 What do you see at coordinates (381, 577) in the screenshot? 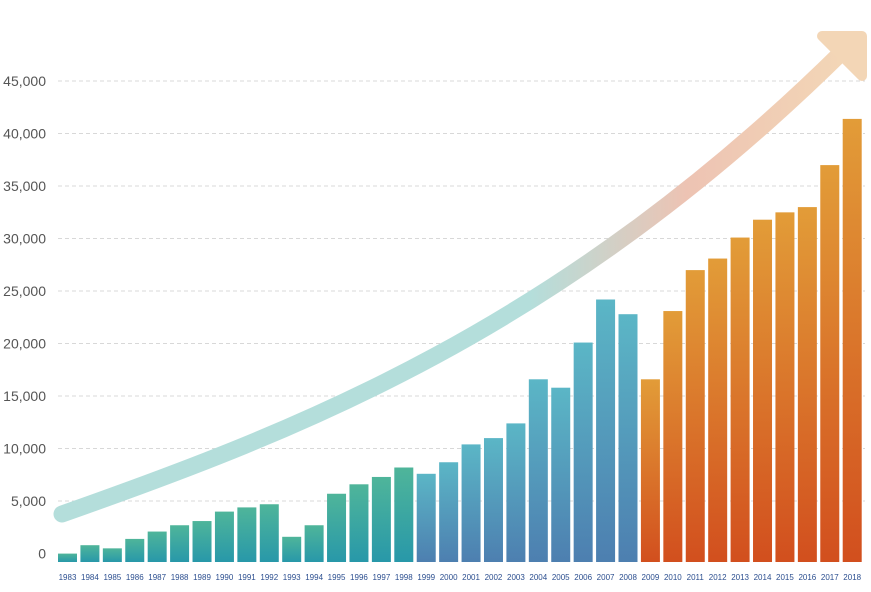
I see `x-tick-label: 1997` at bounding box center [381, 577].